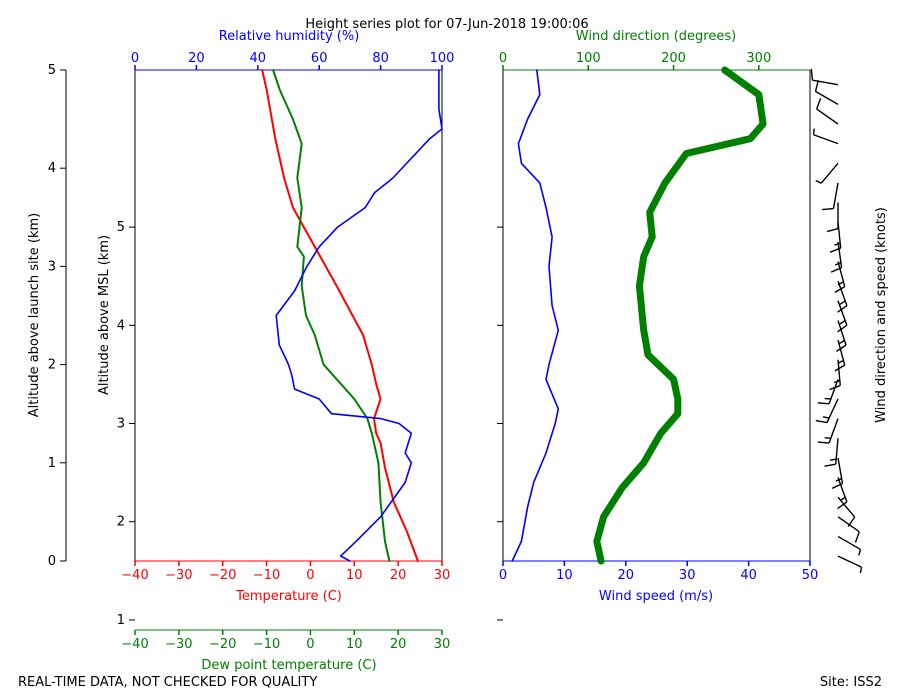  I want to click on outer-altitude-tick-label: 0, so click(52, 561).